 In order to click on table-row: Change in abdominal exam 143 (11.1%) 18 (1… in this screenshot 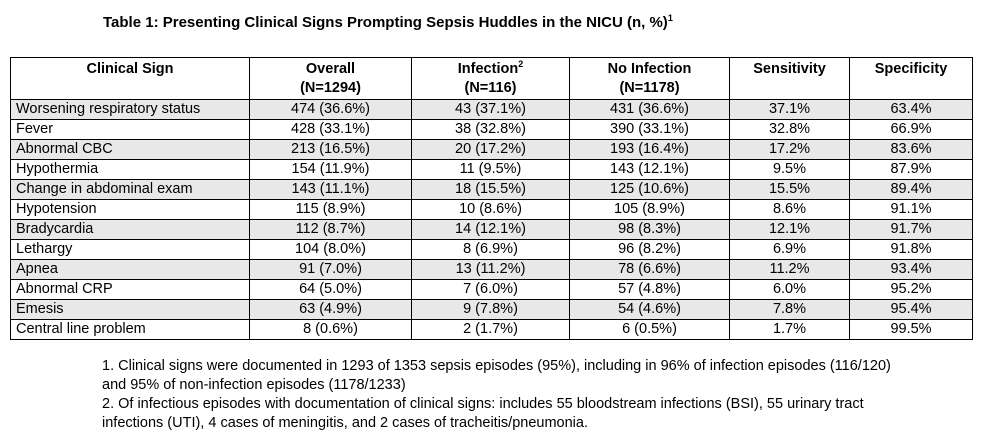, I will do `click(491, 189)`.